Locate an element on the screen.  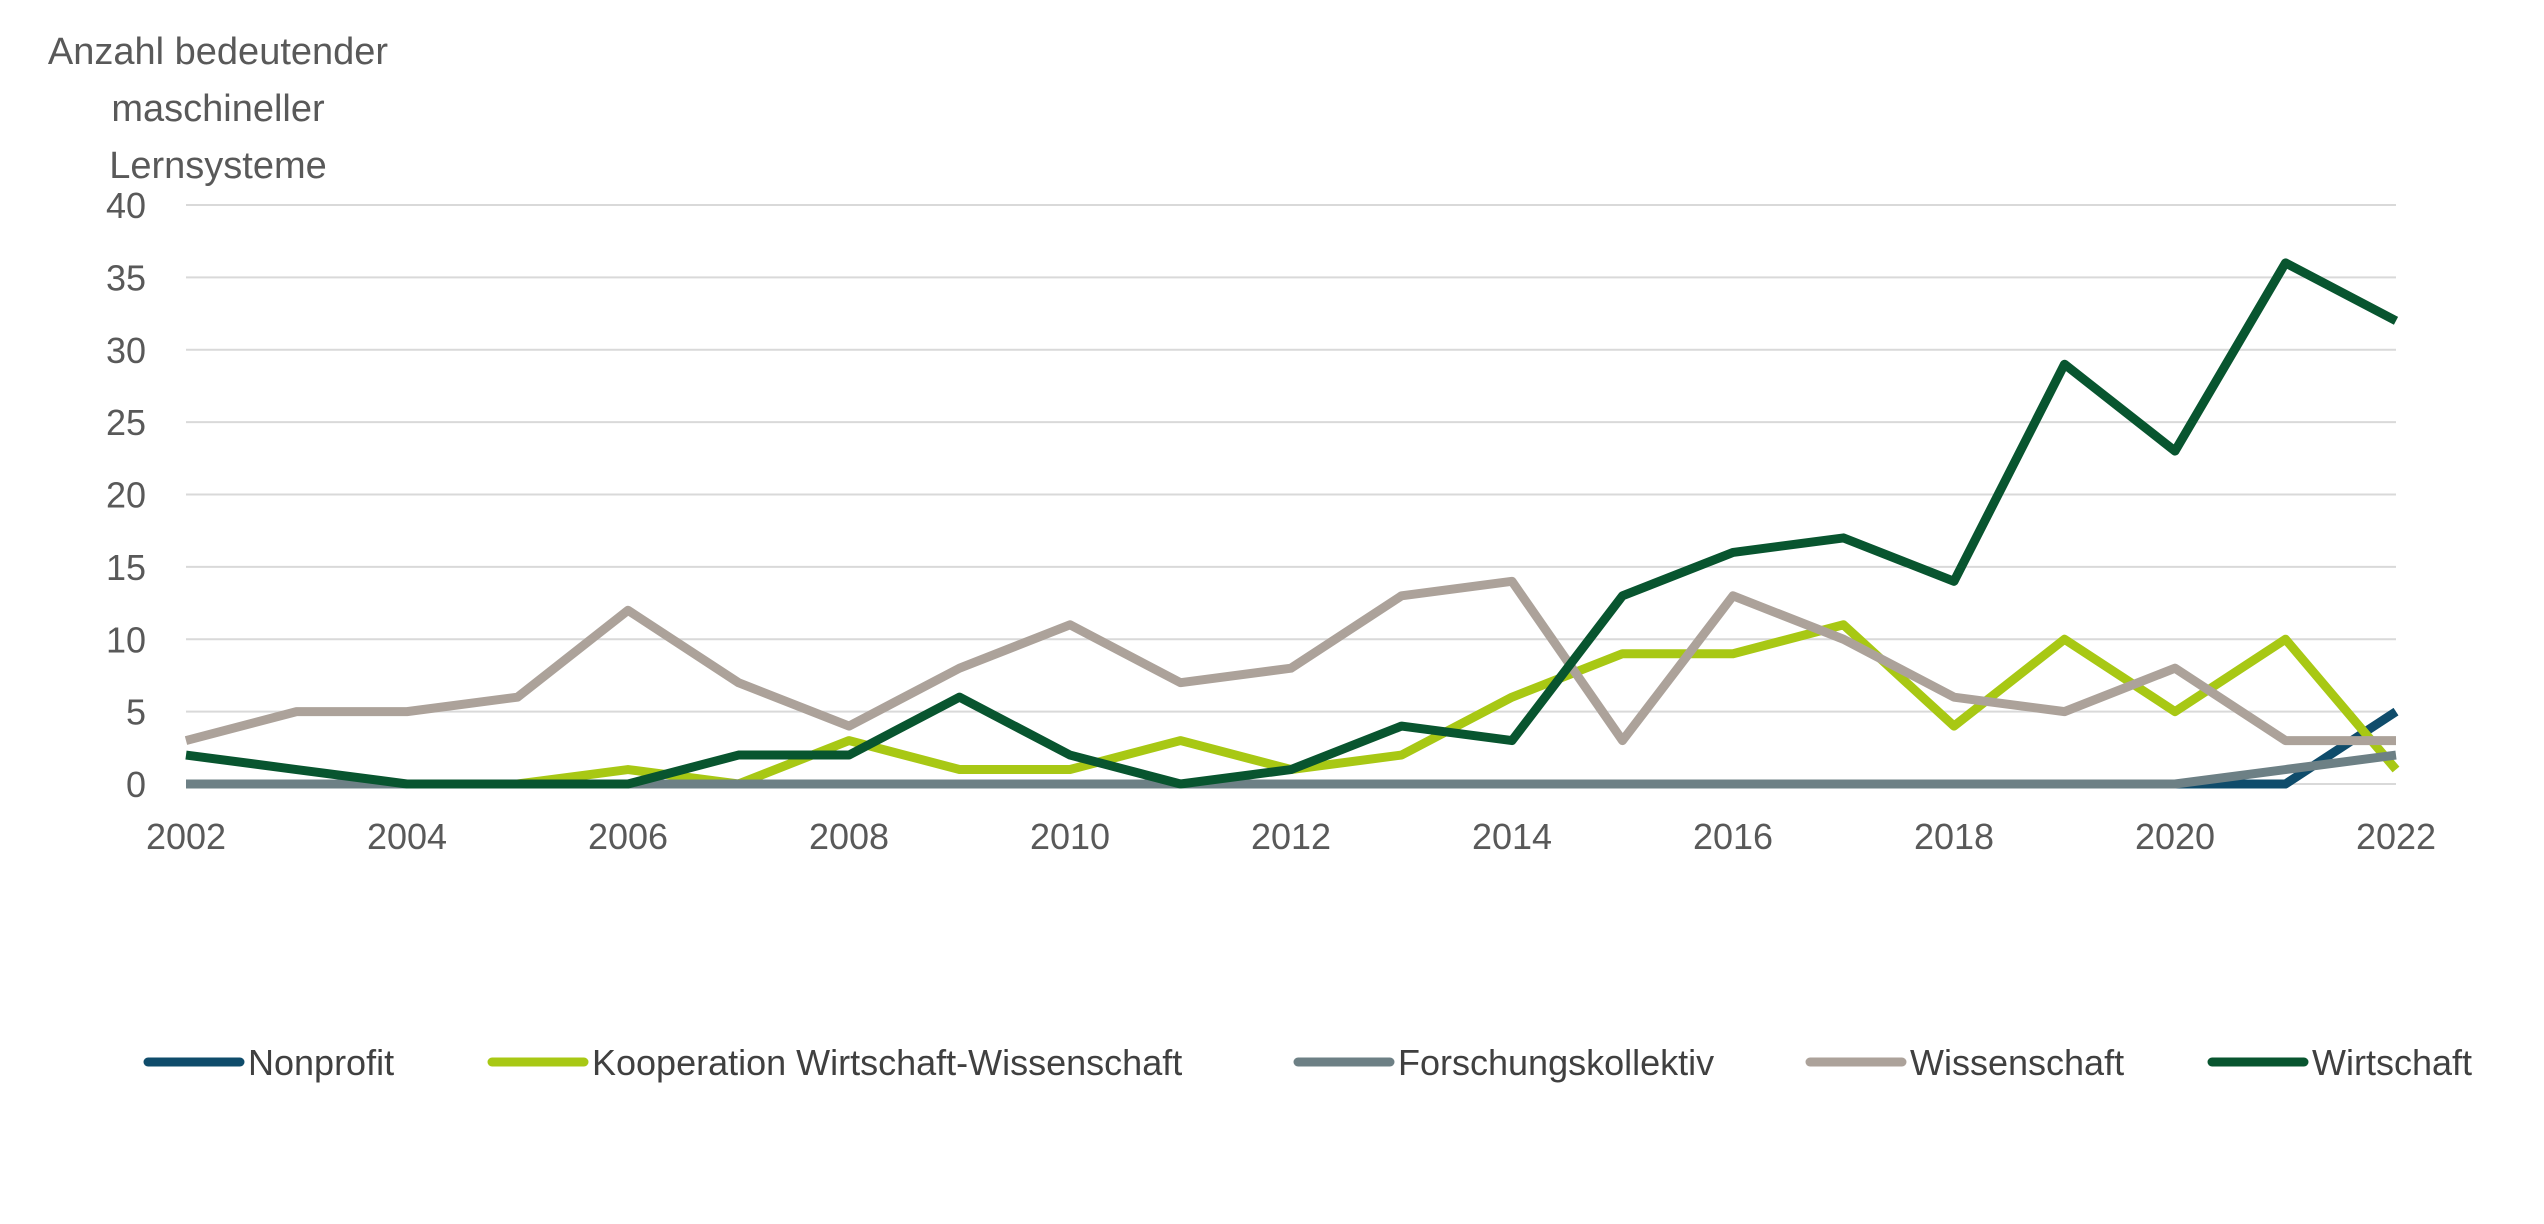
x-tick-label: 2014 is located at coordinates (1512, 836).